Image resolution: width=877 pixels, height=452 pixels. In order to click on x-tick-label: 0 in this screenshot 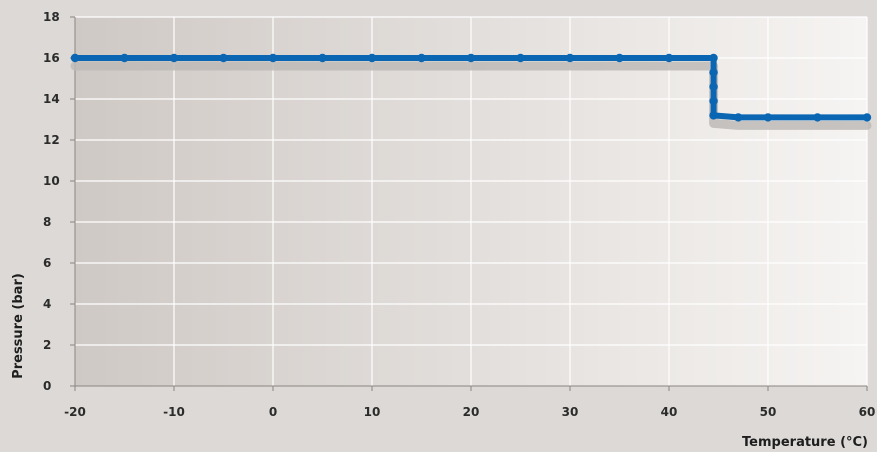, I will do `click(273, 412)`.